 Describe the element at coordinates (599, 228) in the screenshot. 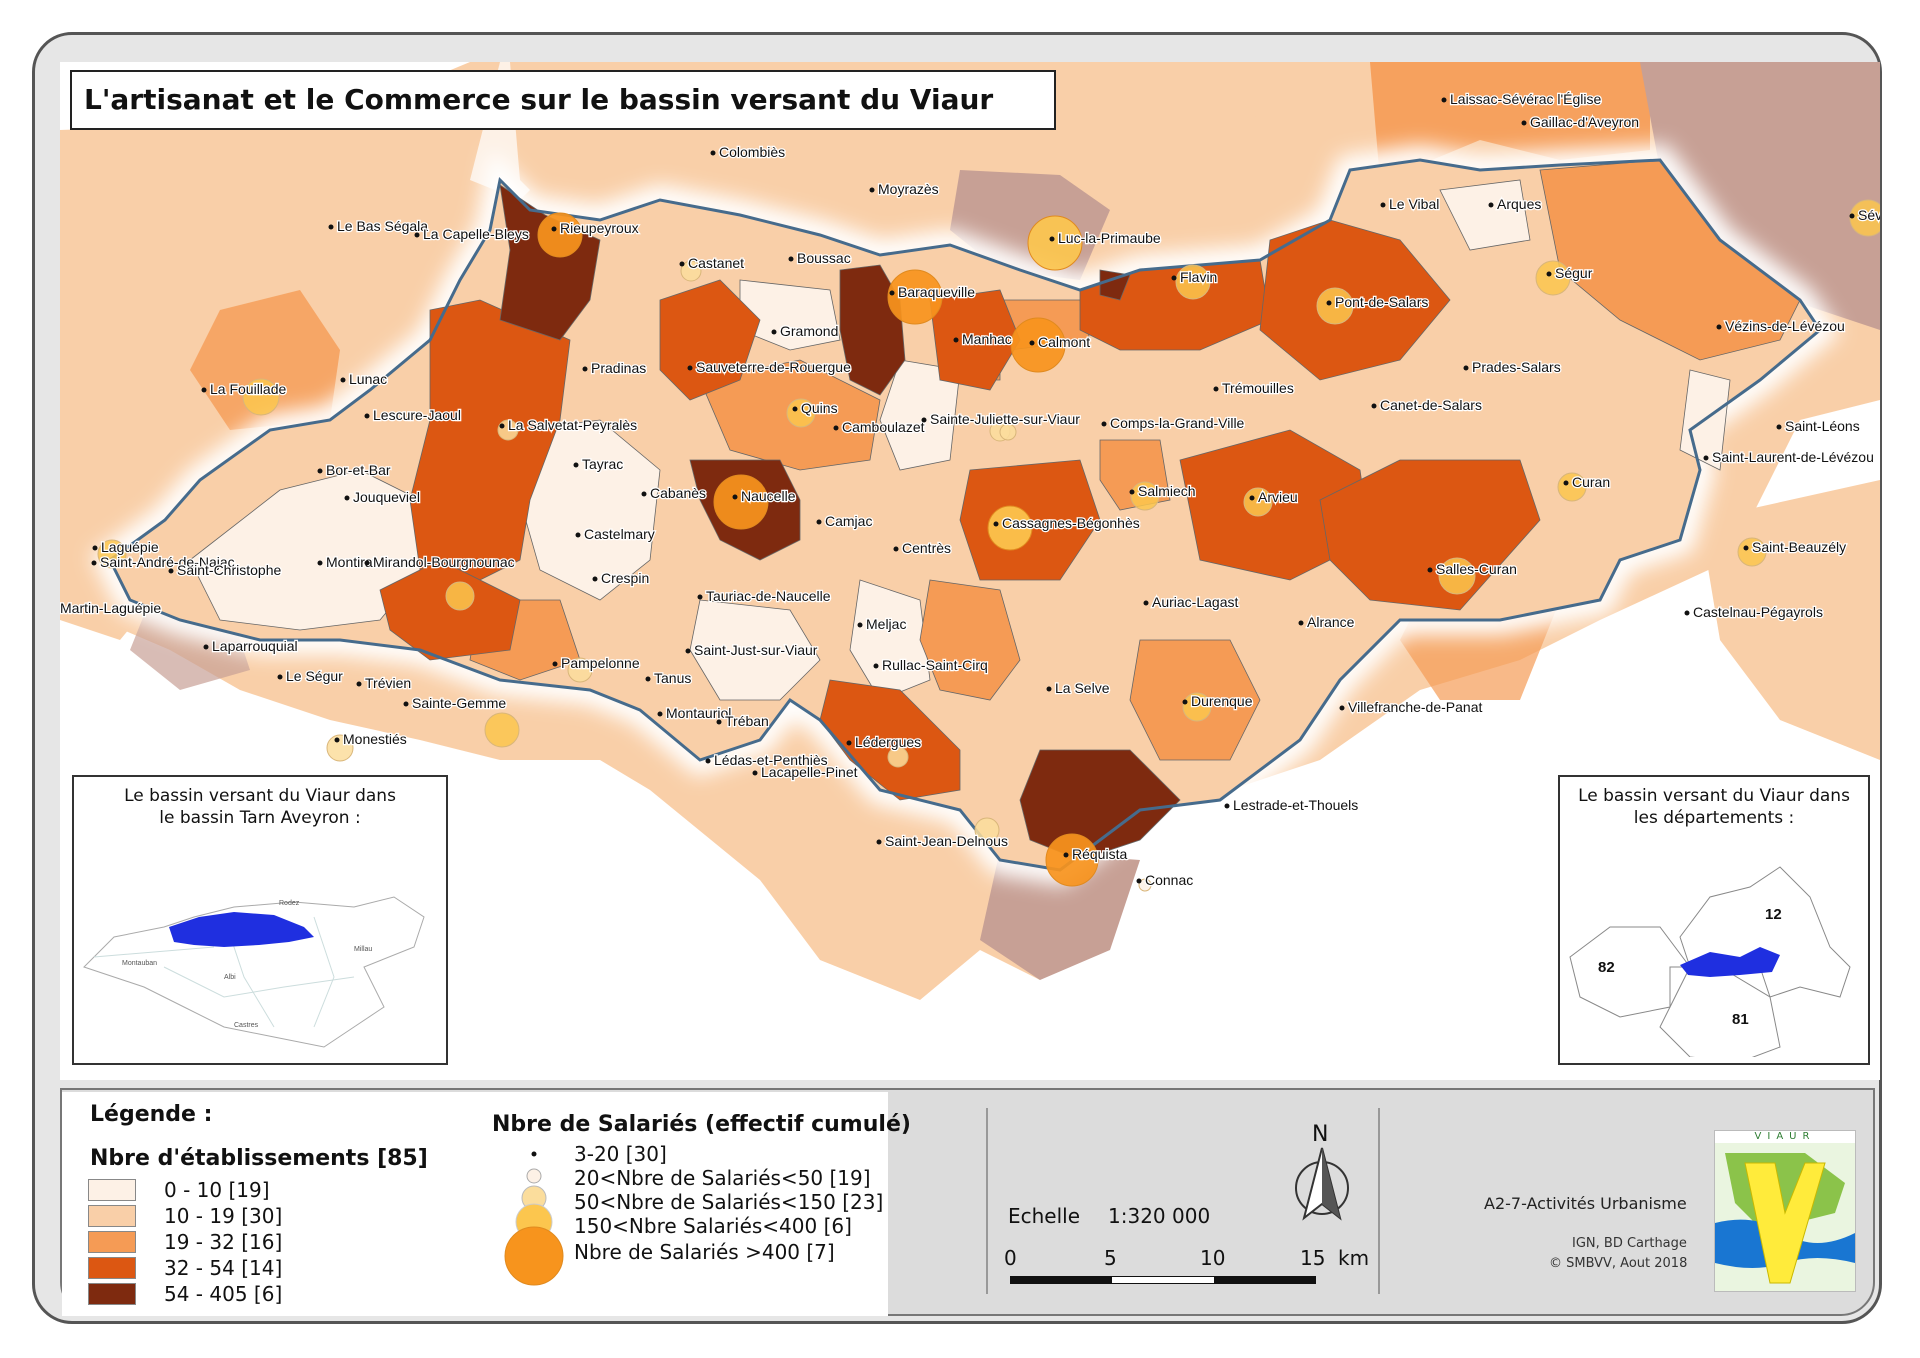

I see `commune-label: Rieupeyroux` at that location.